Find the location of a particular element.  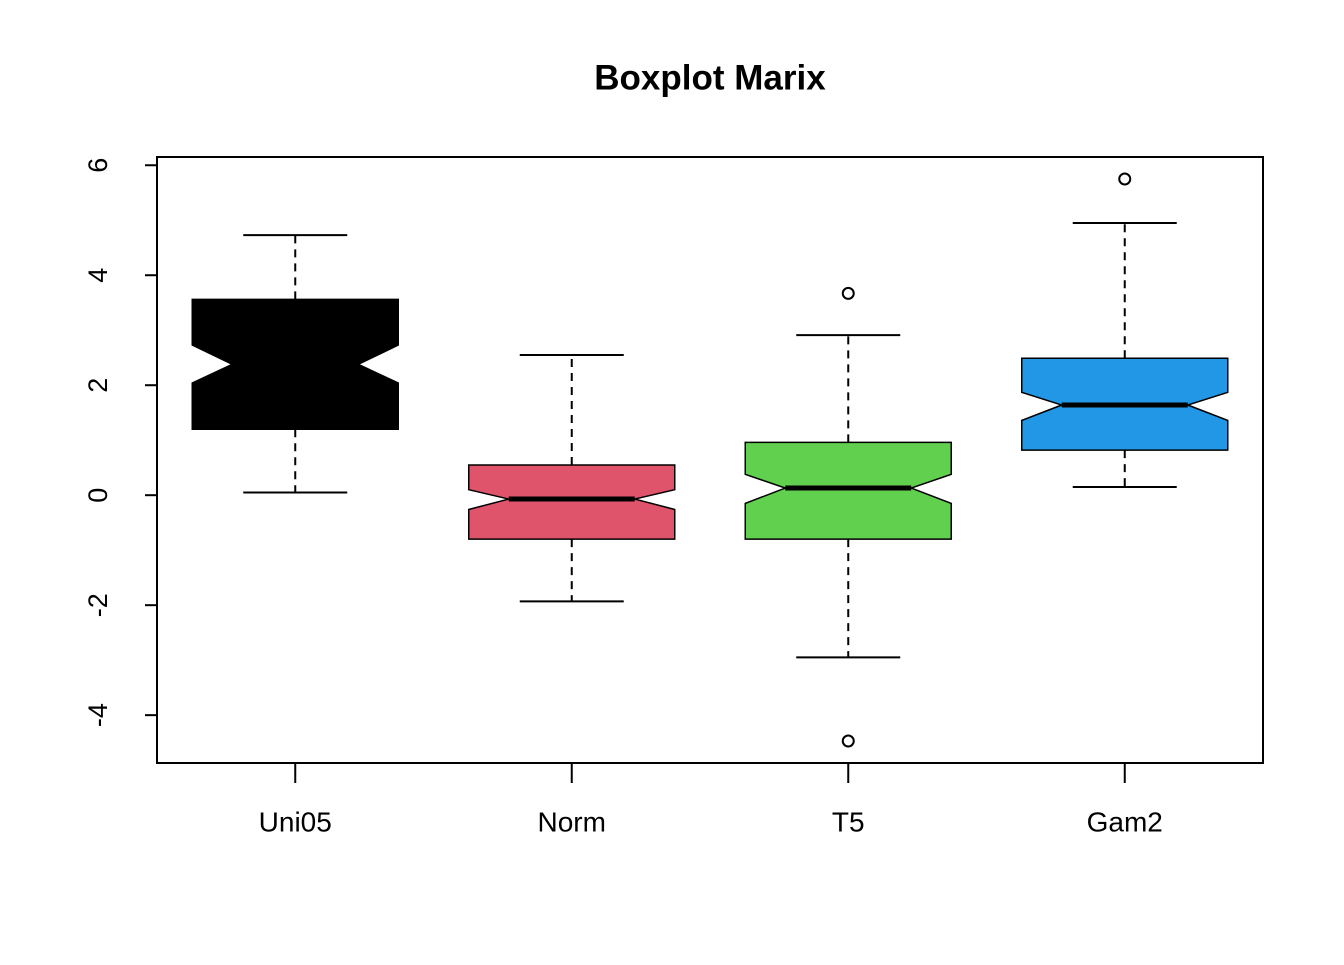

y-tick-label: 2 is located at coordinates (98, 385).